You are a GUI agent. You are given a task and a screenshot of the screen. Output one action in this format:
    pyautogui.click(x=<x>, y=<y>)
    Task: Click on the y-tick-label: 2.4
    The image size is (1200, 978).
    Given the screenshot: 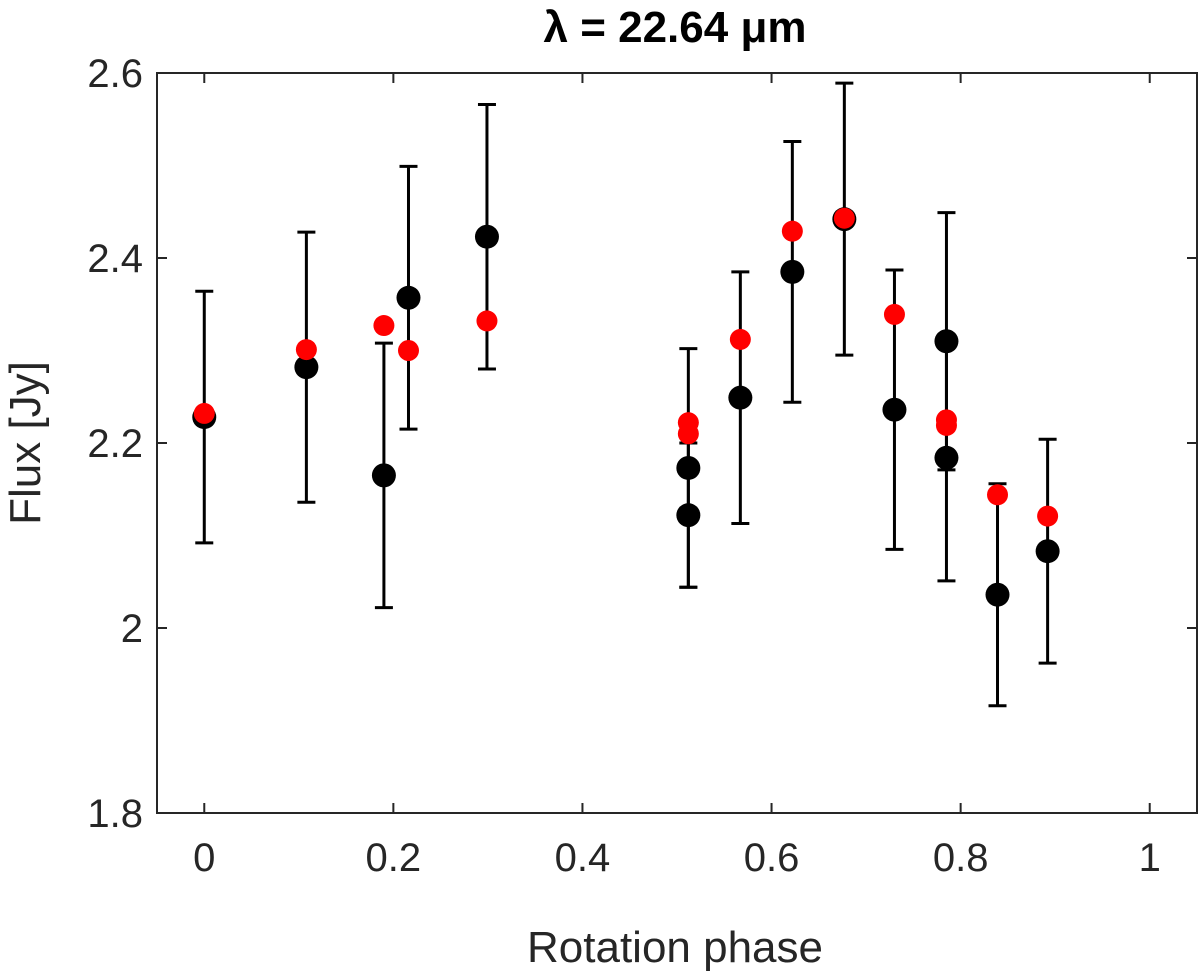 What is the action you would take?
    pyautogui.click(x=115, y=259)
    